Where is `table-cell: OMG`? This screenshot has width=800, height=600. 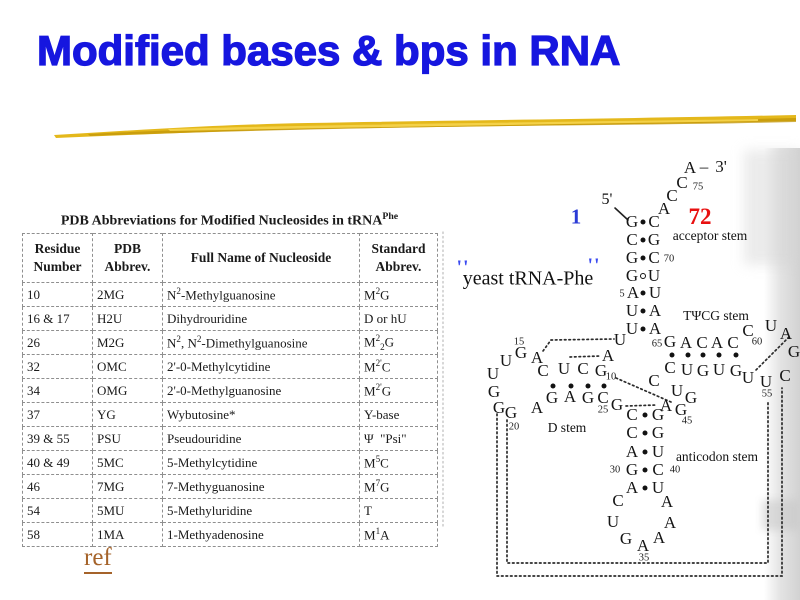
table-cell: OMG is located at coordinates (127, 390).